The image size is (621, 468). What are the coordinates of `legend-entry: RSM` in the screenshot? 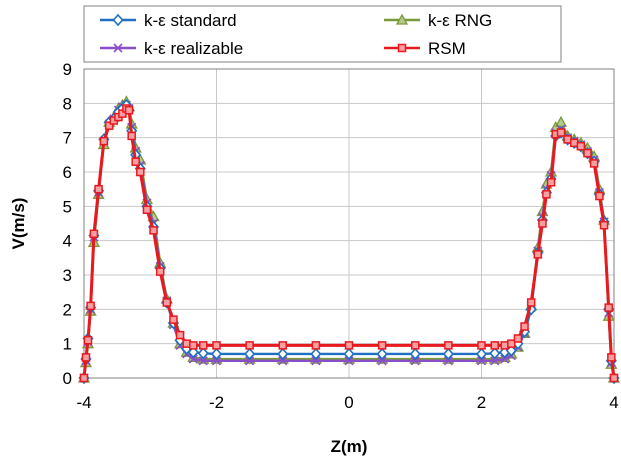 It's located at (425, 48).